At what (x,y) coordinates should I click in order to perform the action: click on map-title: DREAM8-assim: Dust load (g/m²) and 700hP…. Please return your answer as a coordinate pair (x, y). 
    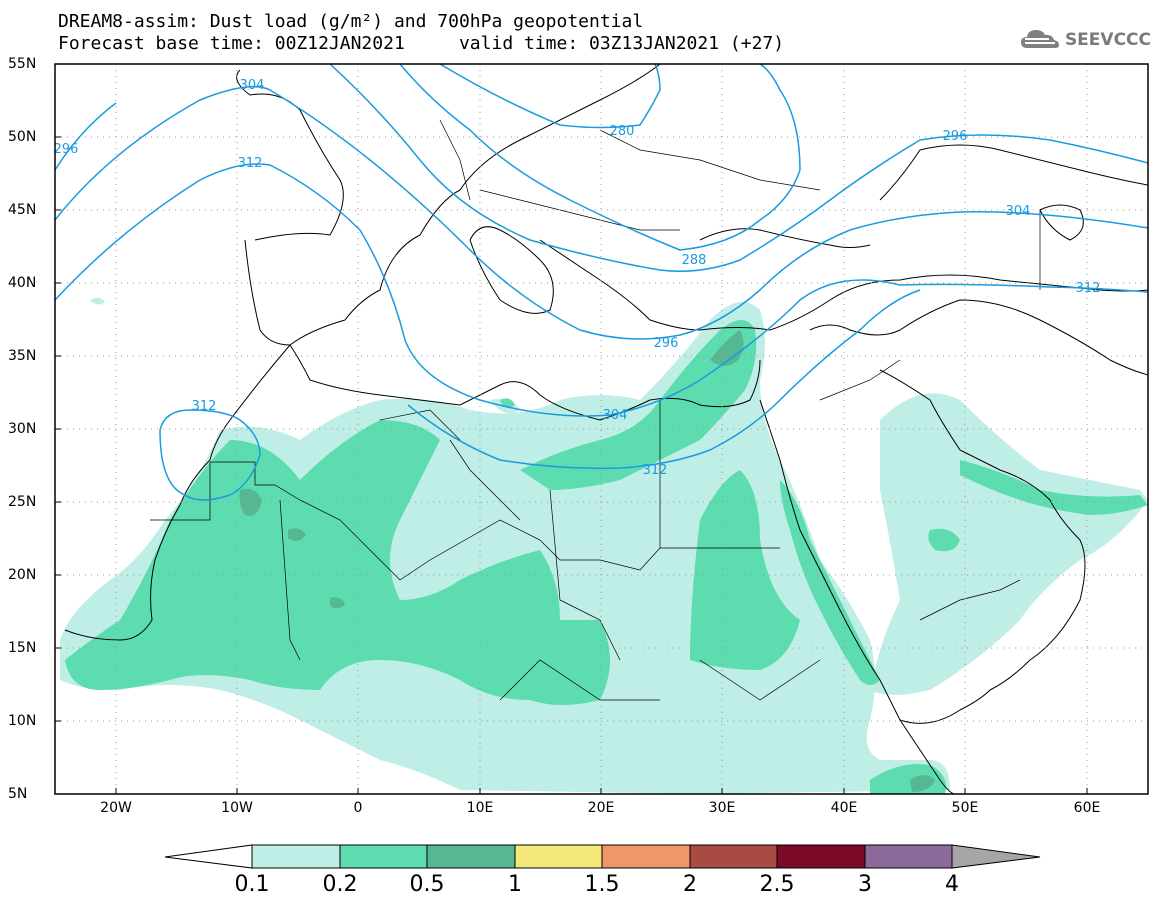
    Looking at the image, I should click on (351, 21).